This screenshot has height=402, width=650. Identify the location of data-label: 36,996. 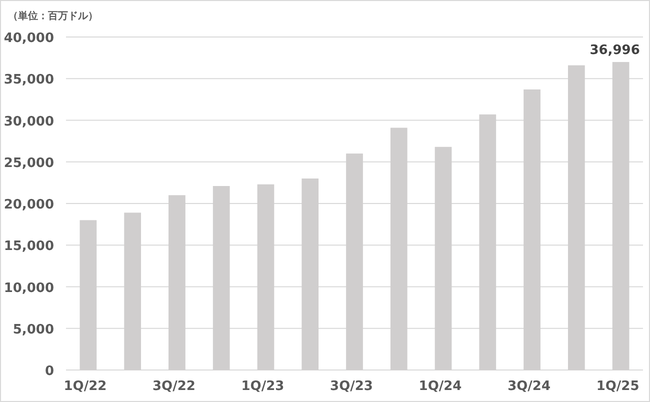
(615, 50).